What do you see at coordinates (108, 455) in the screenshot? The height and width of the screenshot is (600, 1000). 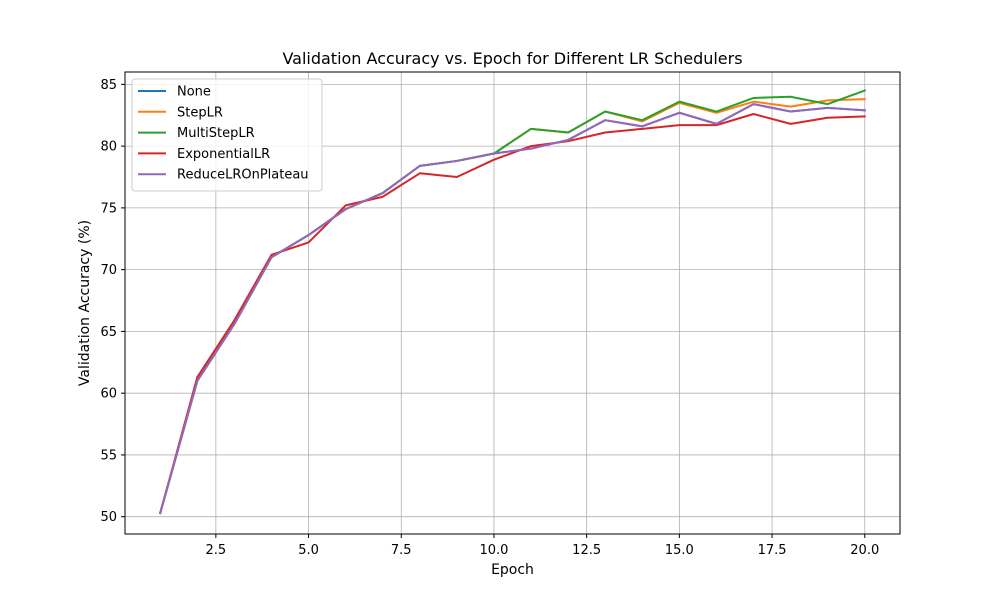 I see `y-tick-label: 55` at bounding box center [108, 455].